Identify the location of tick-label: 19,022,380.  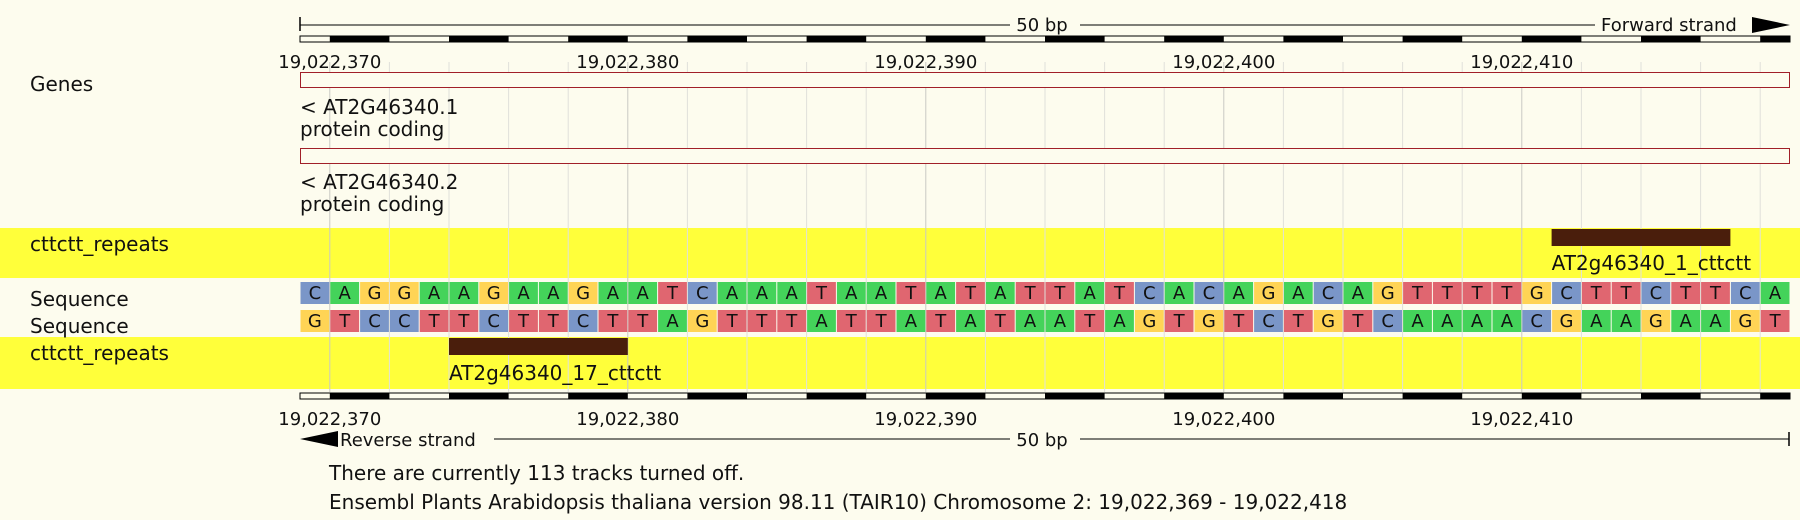
(627, 62).